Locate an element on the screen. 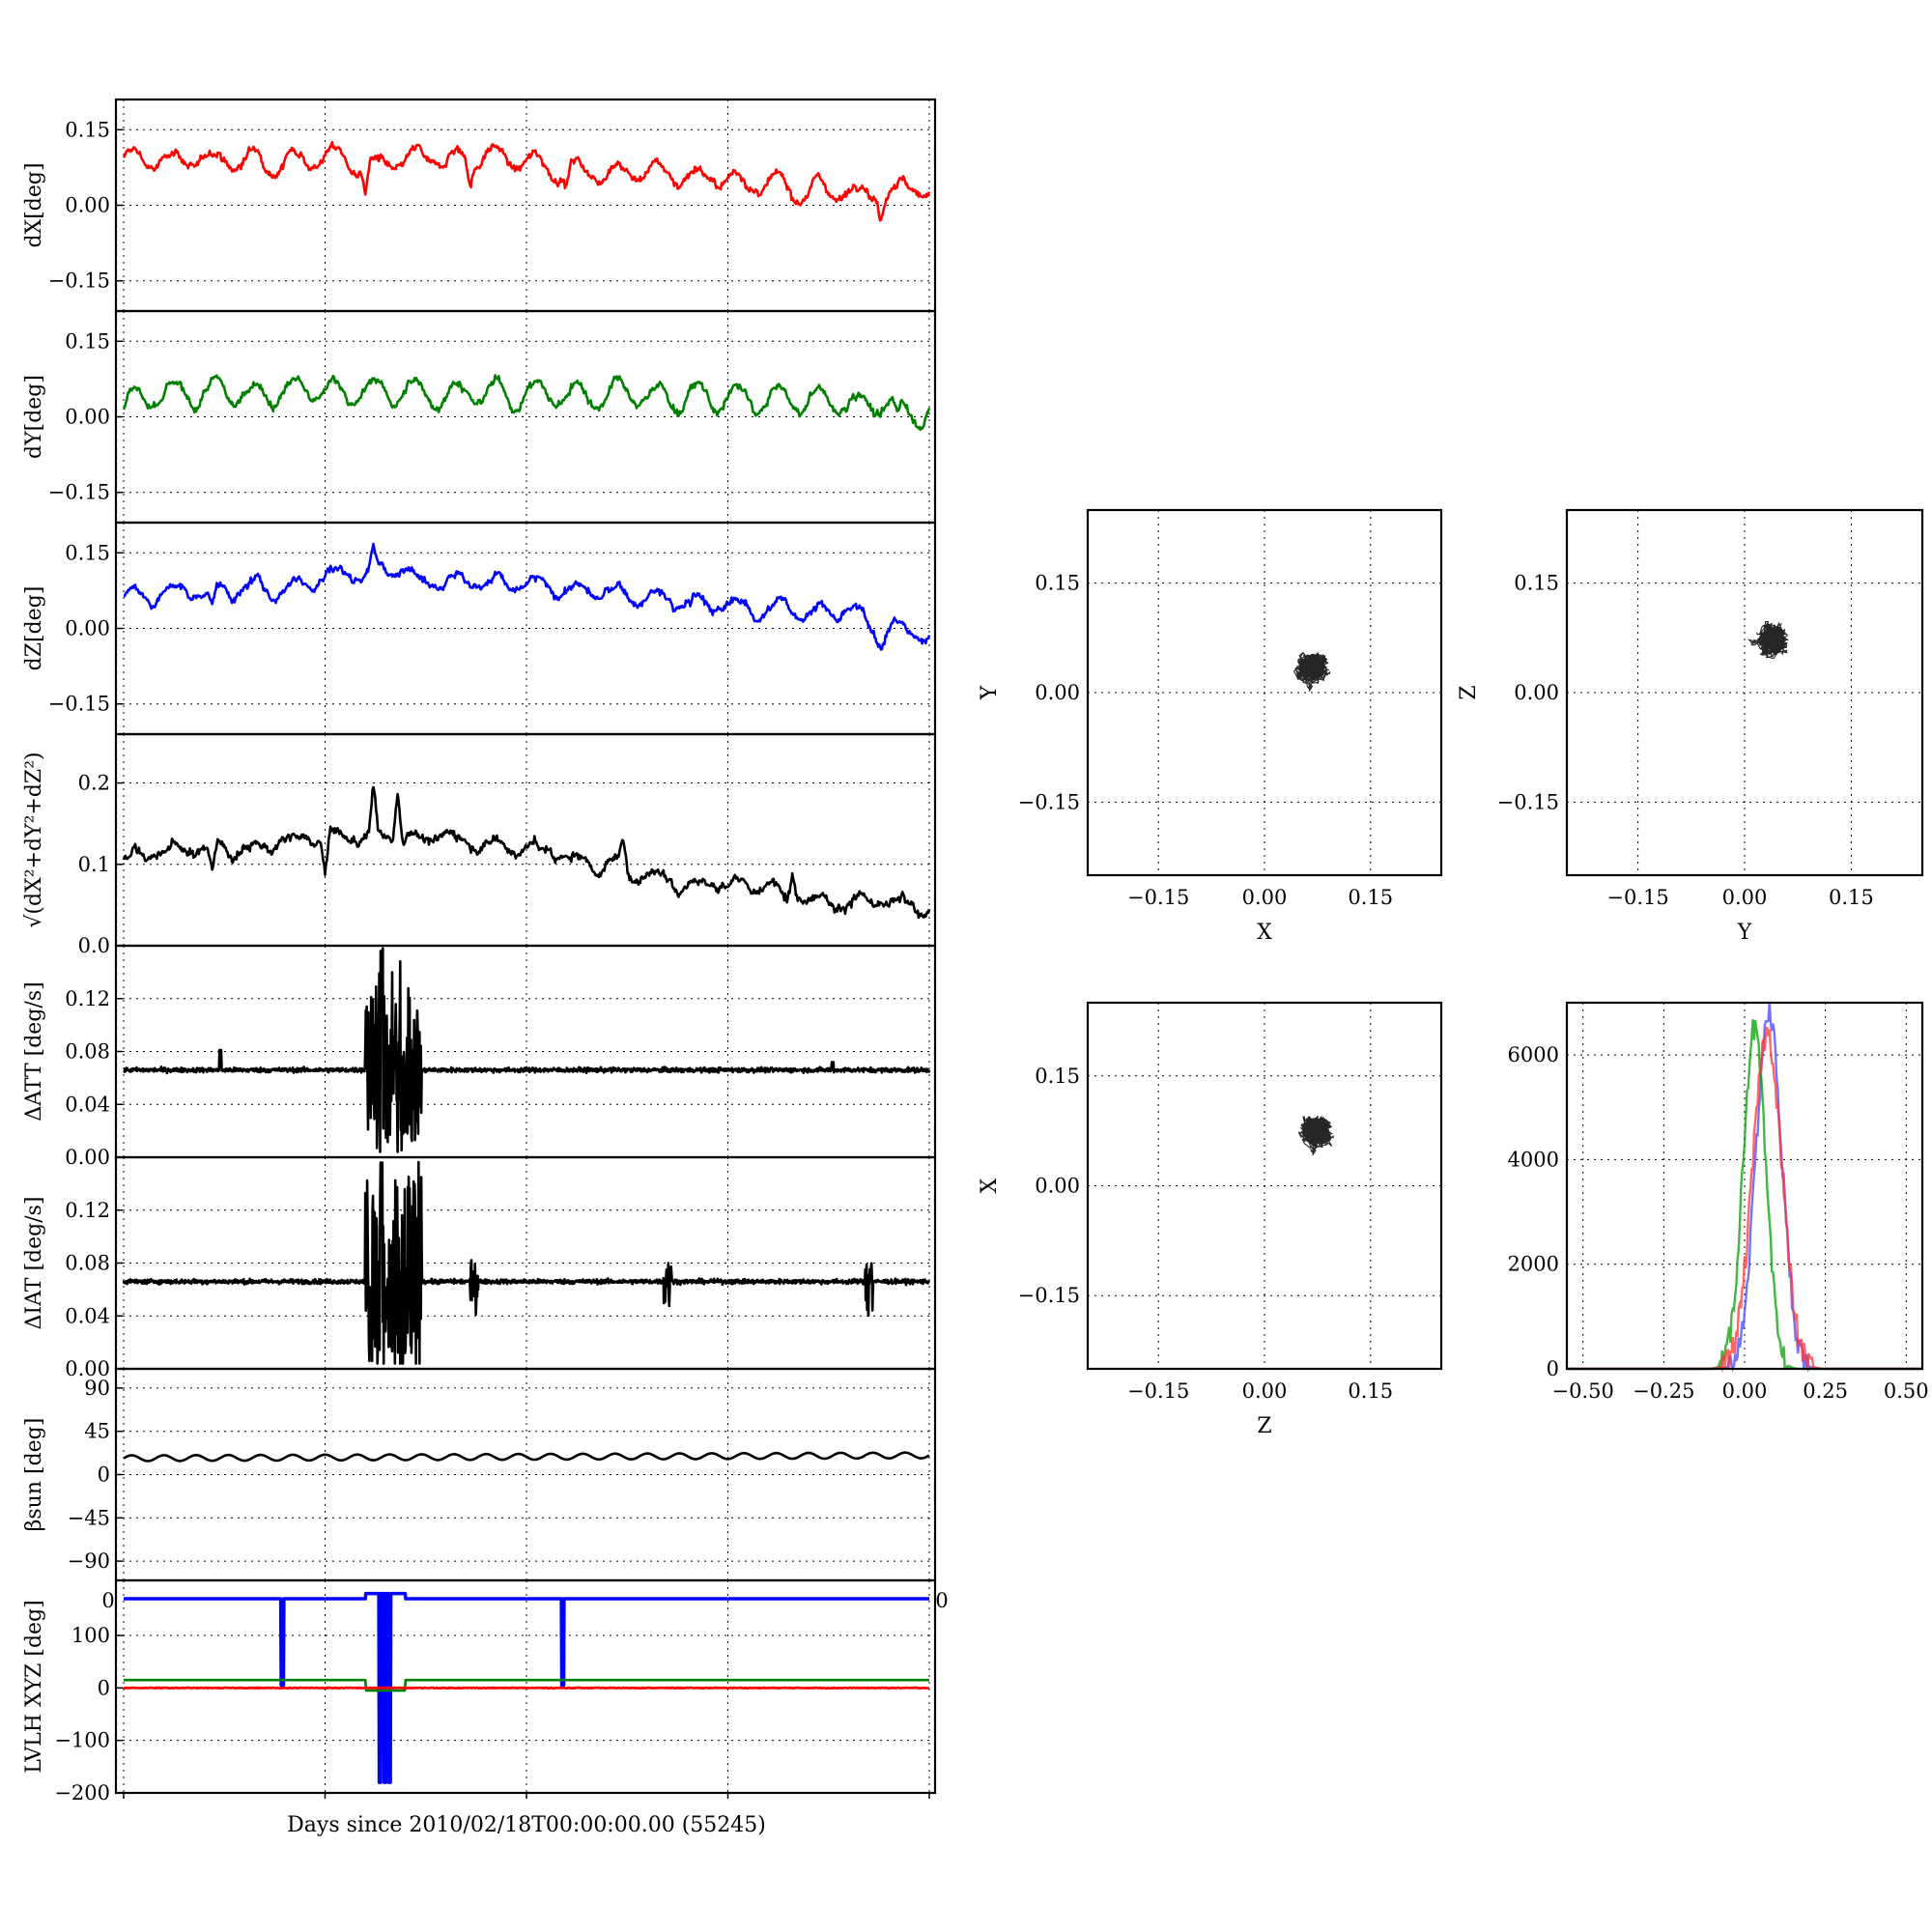 This screenshot has height=1932, width=1932. ylabel-scatZX: X is located at coordinates (990, 1185).